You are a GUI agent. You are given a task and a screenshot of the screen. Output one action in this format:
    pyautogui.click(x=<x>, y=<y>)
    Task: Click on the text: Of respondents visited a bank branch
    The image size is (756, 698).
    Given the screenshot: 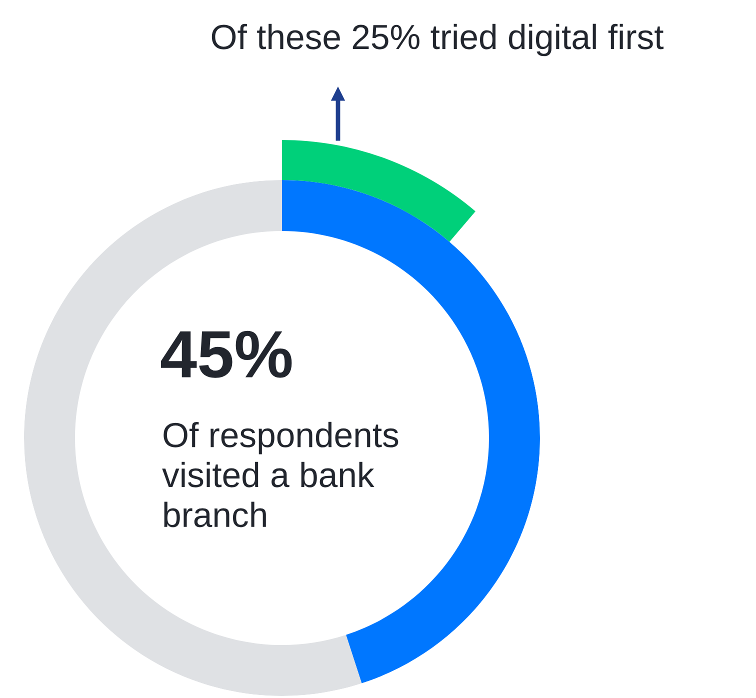 What is the action you would take?
    pyautogui.click(x=280, y=475)
    